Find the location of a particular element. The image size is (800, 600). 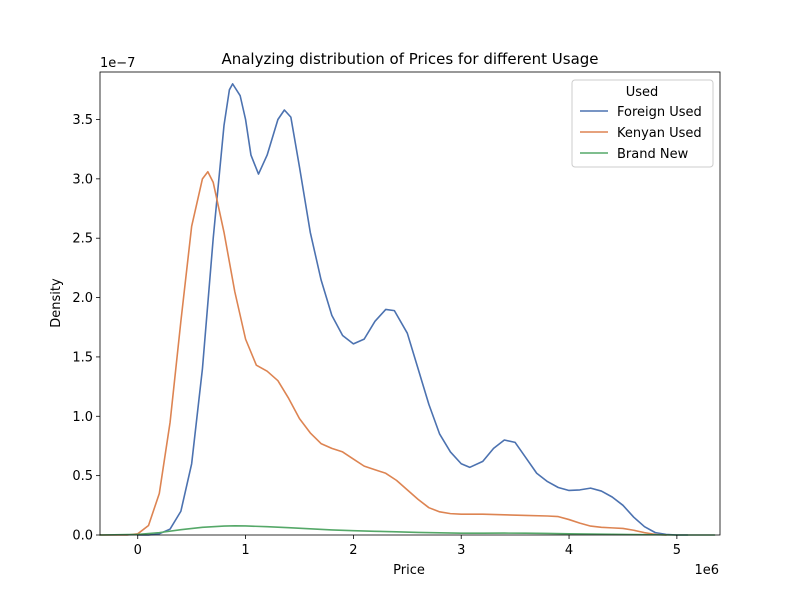

y-tick-label: 1.5 is located at coordinates (82, 357).